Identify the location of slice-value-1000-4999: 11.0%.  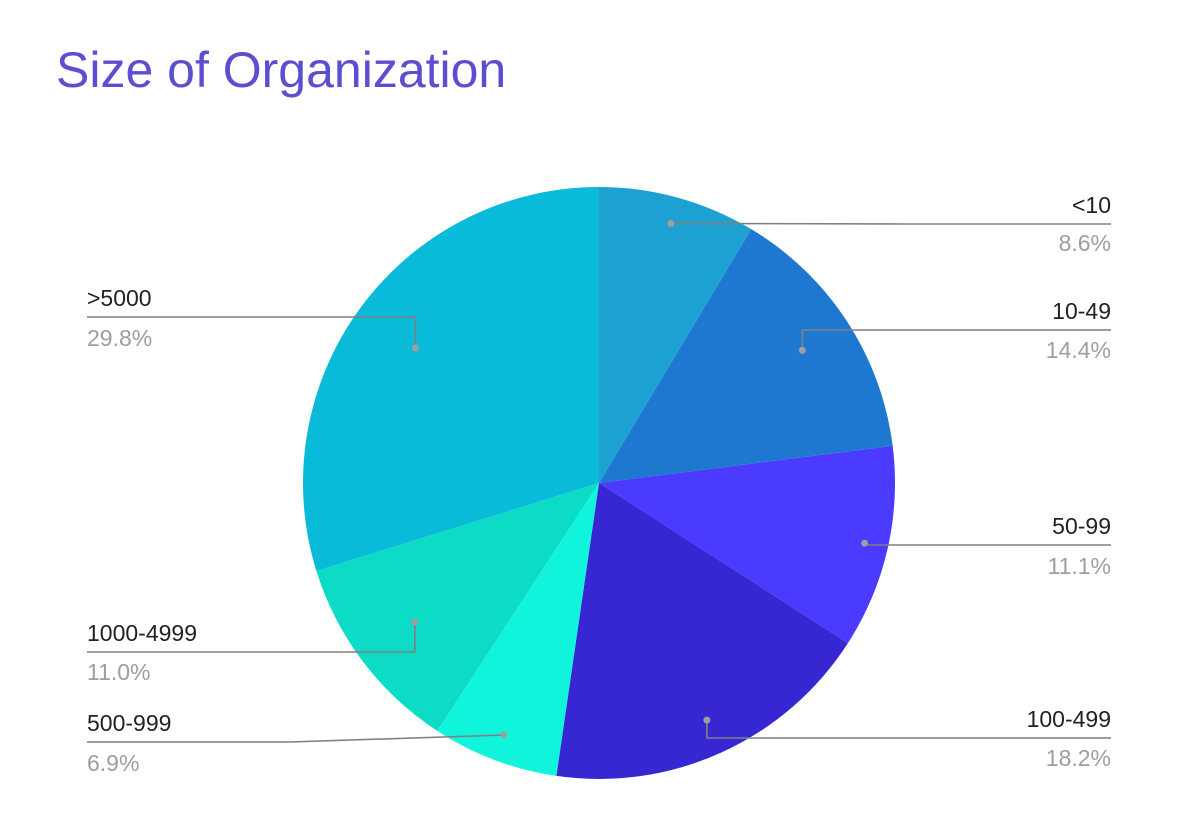
(119, 672).